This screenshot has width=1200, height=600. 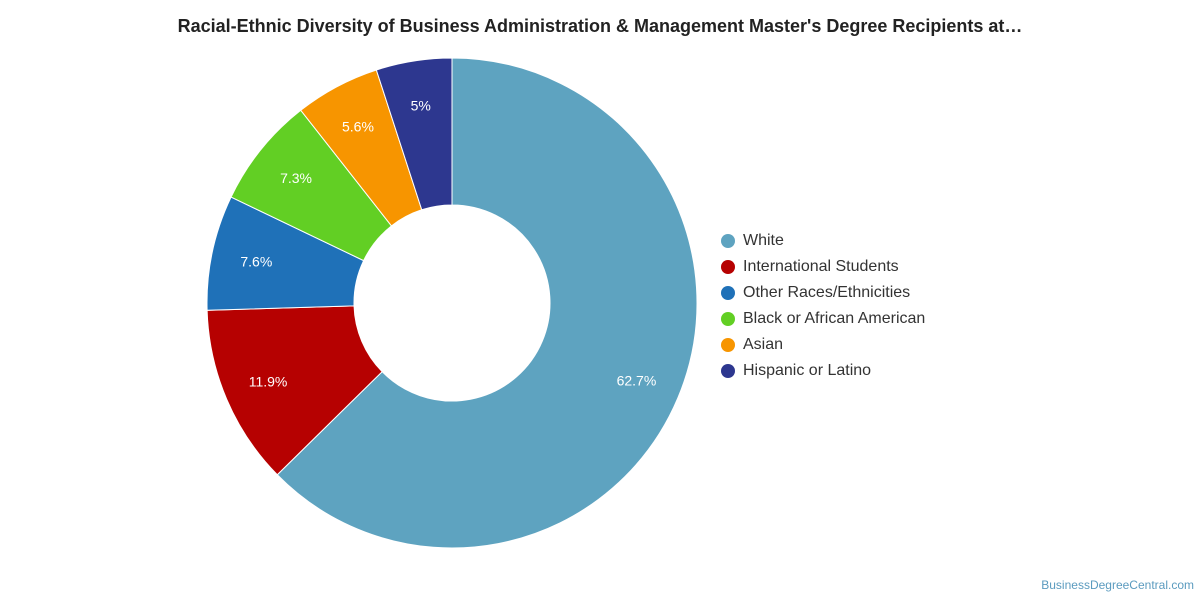 What do you see at coordinates (637, 380) in the screenshot?
I see `slice-label: 62.7%` at bounding box center [637, 380].